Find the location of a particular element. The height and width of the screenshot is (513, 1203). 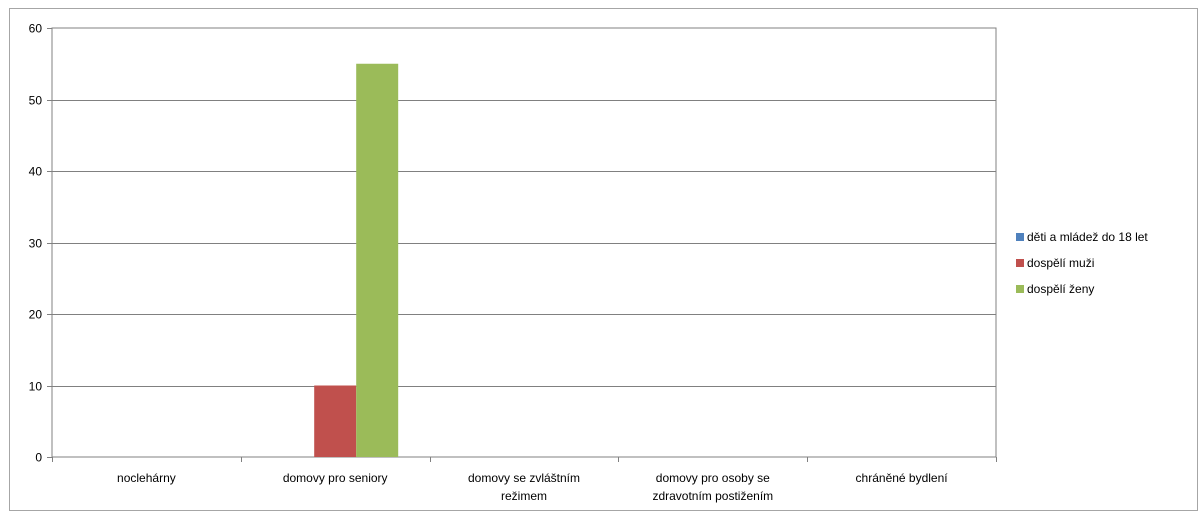

y-tick-label: 30 is located at coordinates (36, 244).